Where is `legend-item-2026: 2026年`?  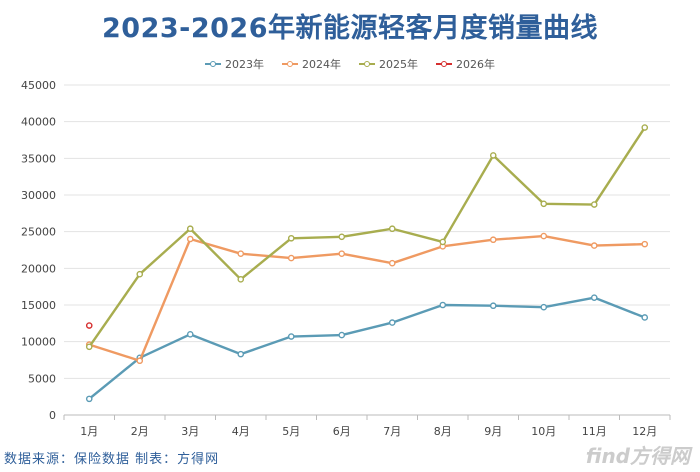 legend-item-2026: 2026年 is located at coordinates (465, 64).